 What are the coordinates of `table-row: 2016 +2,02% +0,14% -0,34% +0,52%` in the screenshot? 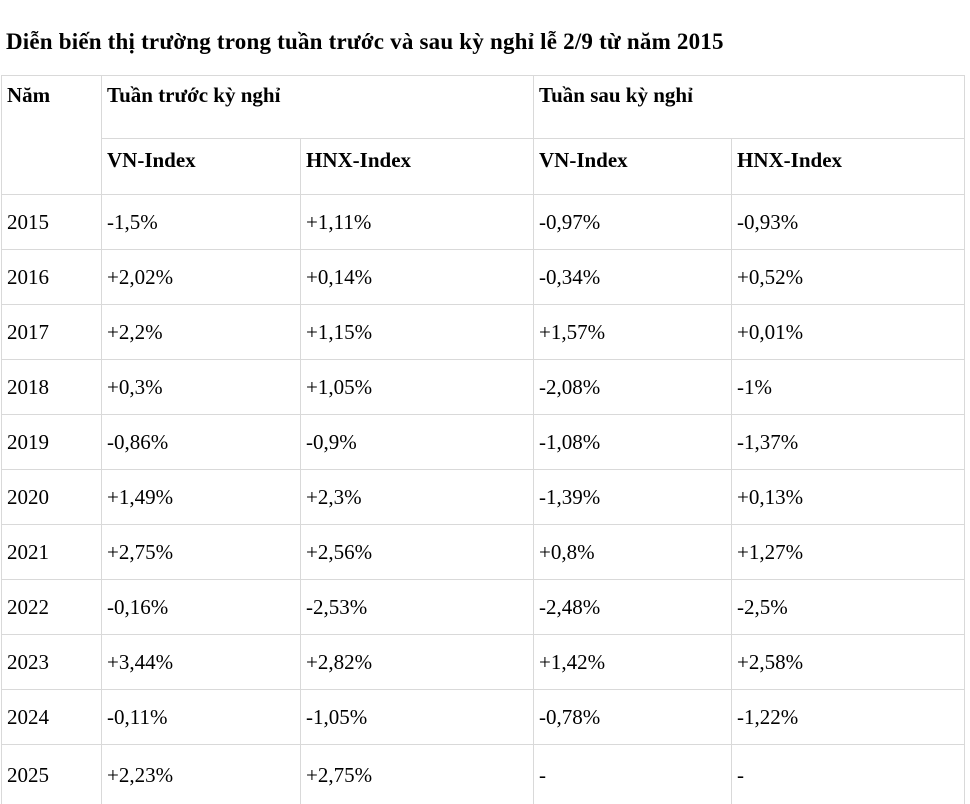 It's located at (483, 277).